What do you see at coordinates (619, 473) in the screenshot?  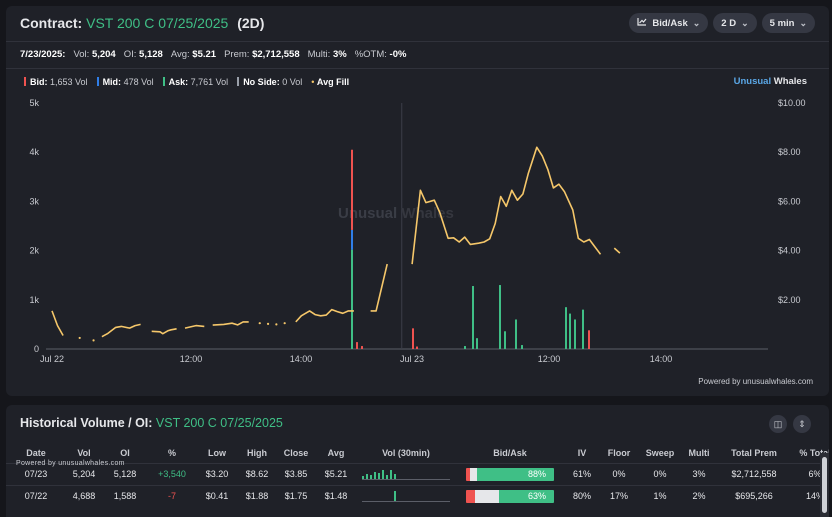 I see `cell-floor: 0%` at bounding box center [619, 473].